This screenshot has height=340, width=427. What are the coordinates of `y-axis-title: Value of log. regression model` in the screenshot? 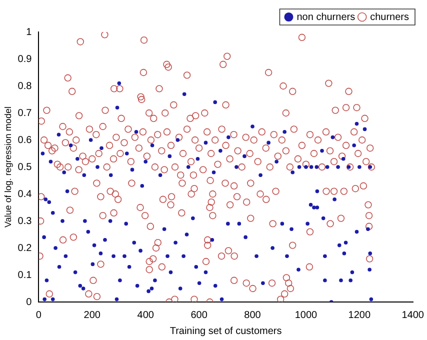 It's located at (7, 167).